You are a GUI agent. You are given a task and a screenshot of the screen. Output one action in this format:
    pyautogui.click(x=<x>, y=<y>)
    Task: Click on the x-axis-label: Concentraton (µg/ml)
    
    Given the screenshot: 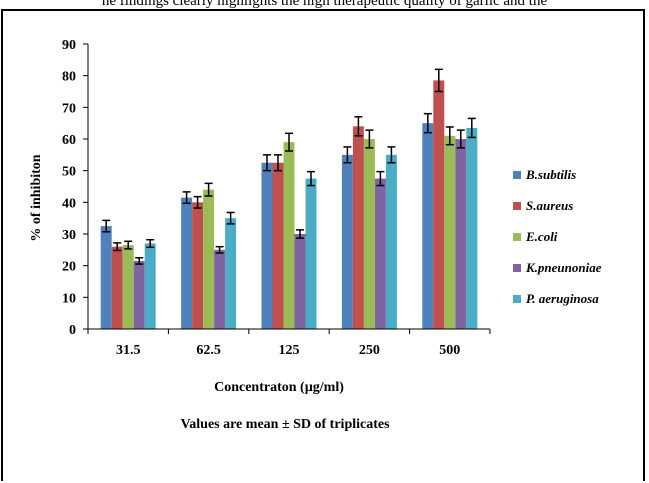 What is the action you would take?
    pyautogui.click(x=279, y=387)
    